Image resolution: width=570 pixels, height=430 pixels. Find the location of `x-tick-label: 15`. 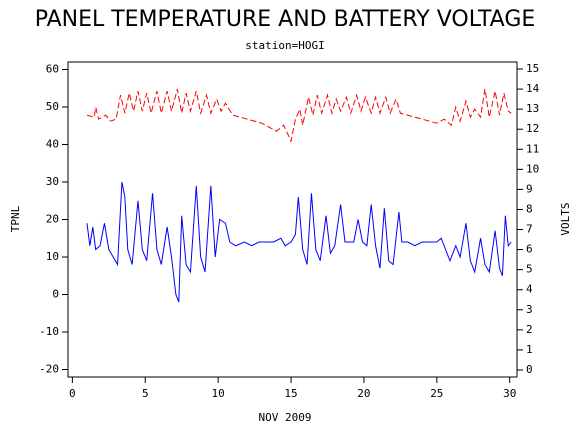

x-tick-label: 15 is located at coordinates (290, 393).